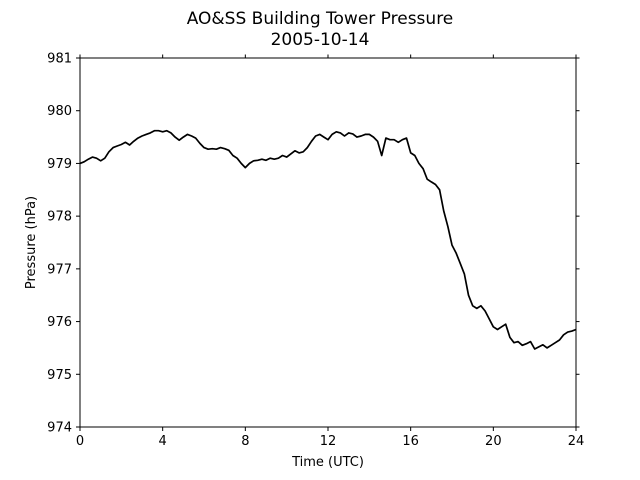 The image size is (640, 480). I want to click on x-tick-label: 12, so click(328, 441).